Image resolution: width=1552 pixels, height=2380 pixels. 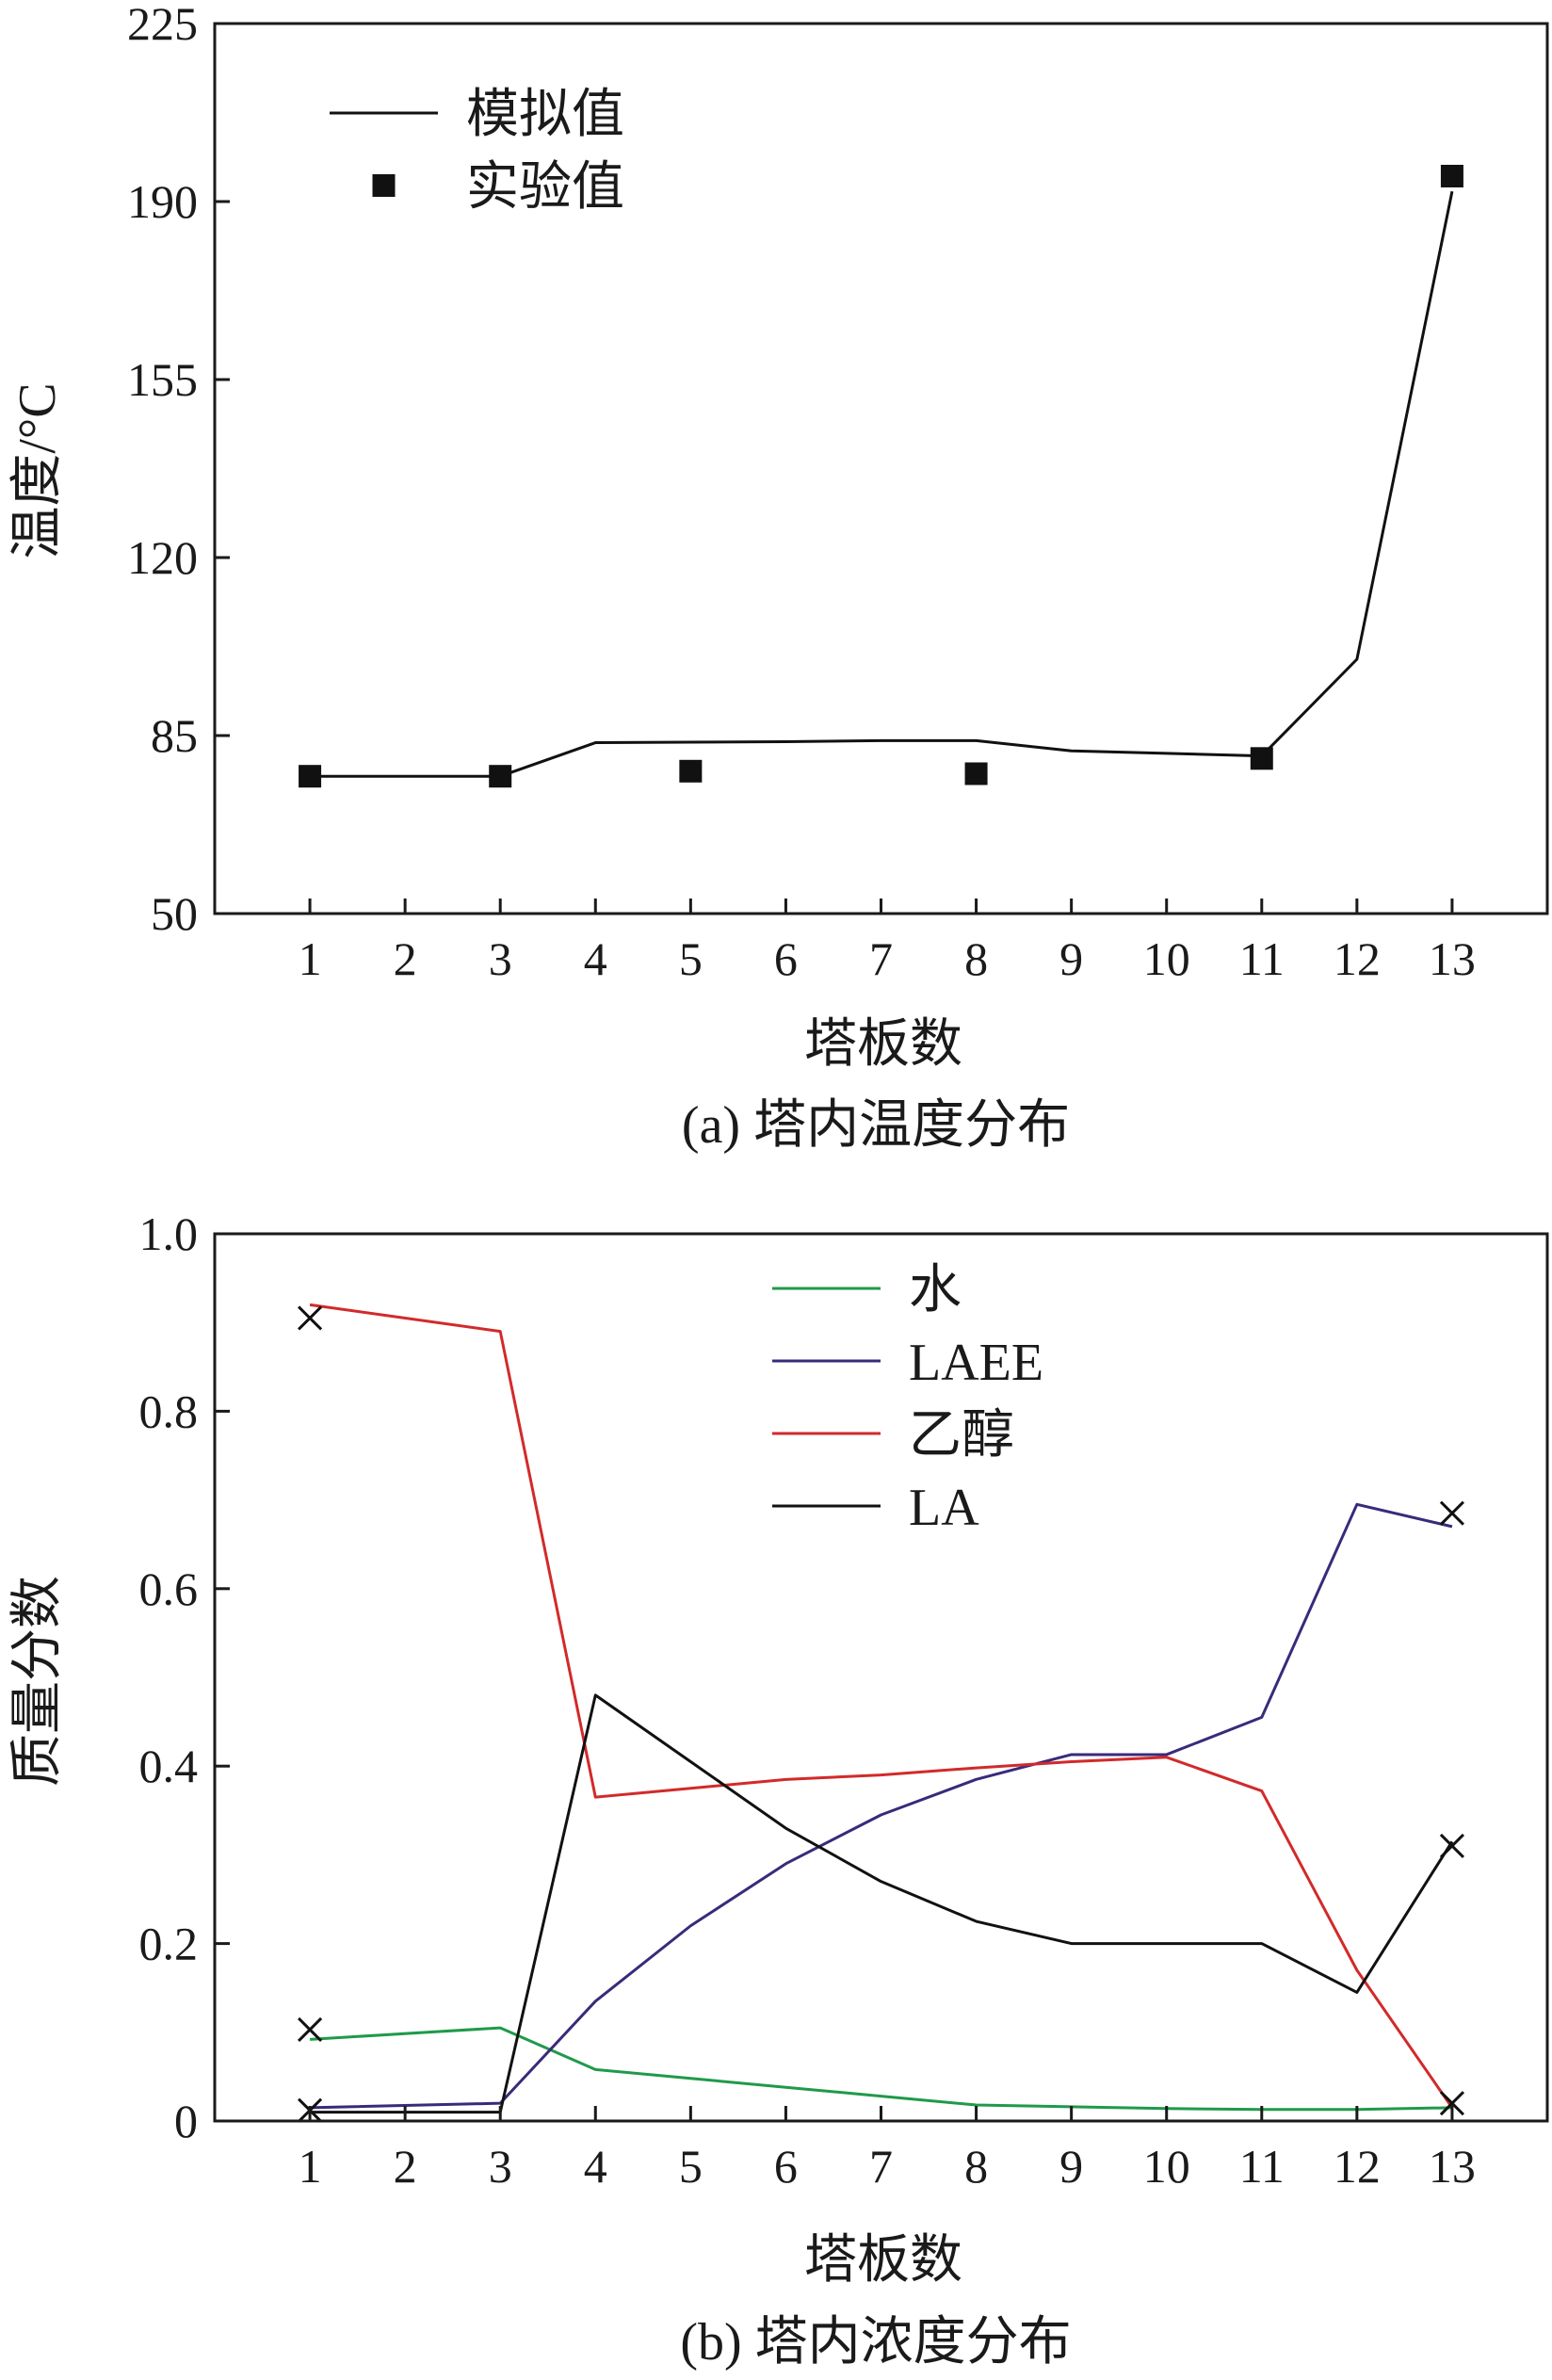 I want to click on chart-a-caption: (a) 塔内温度分布, so click(x=876, y=1125).